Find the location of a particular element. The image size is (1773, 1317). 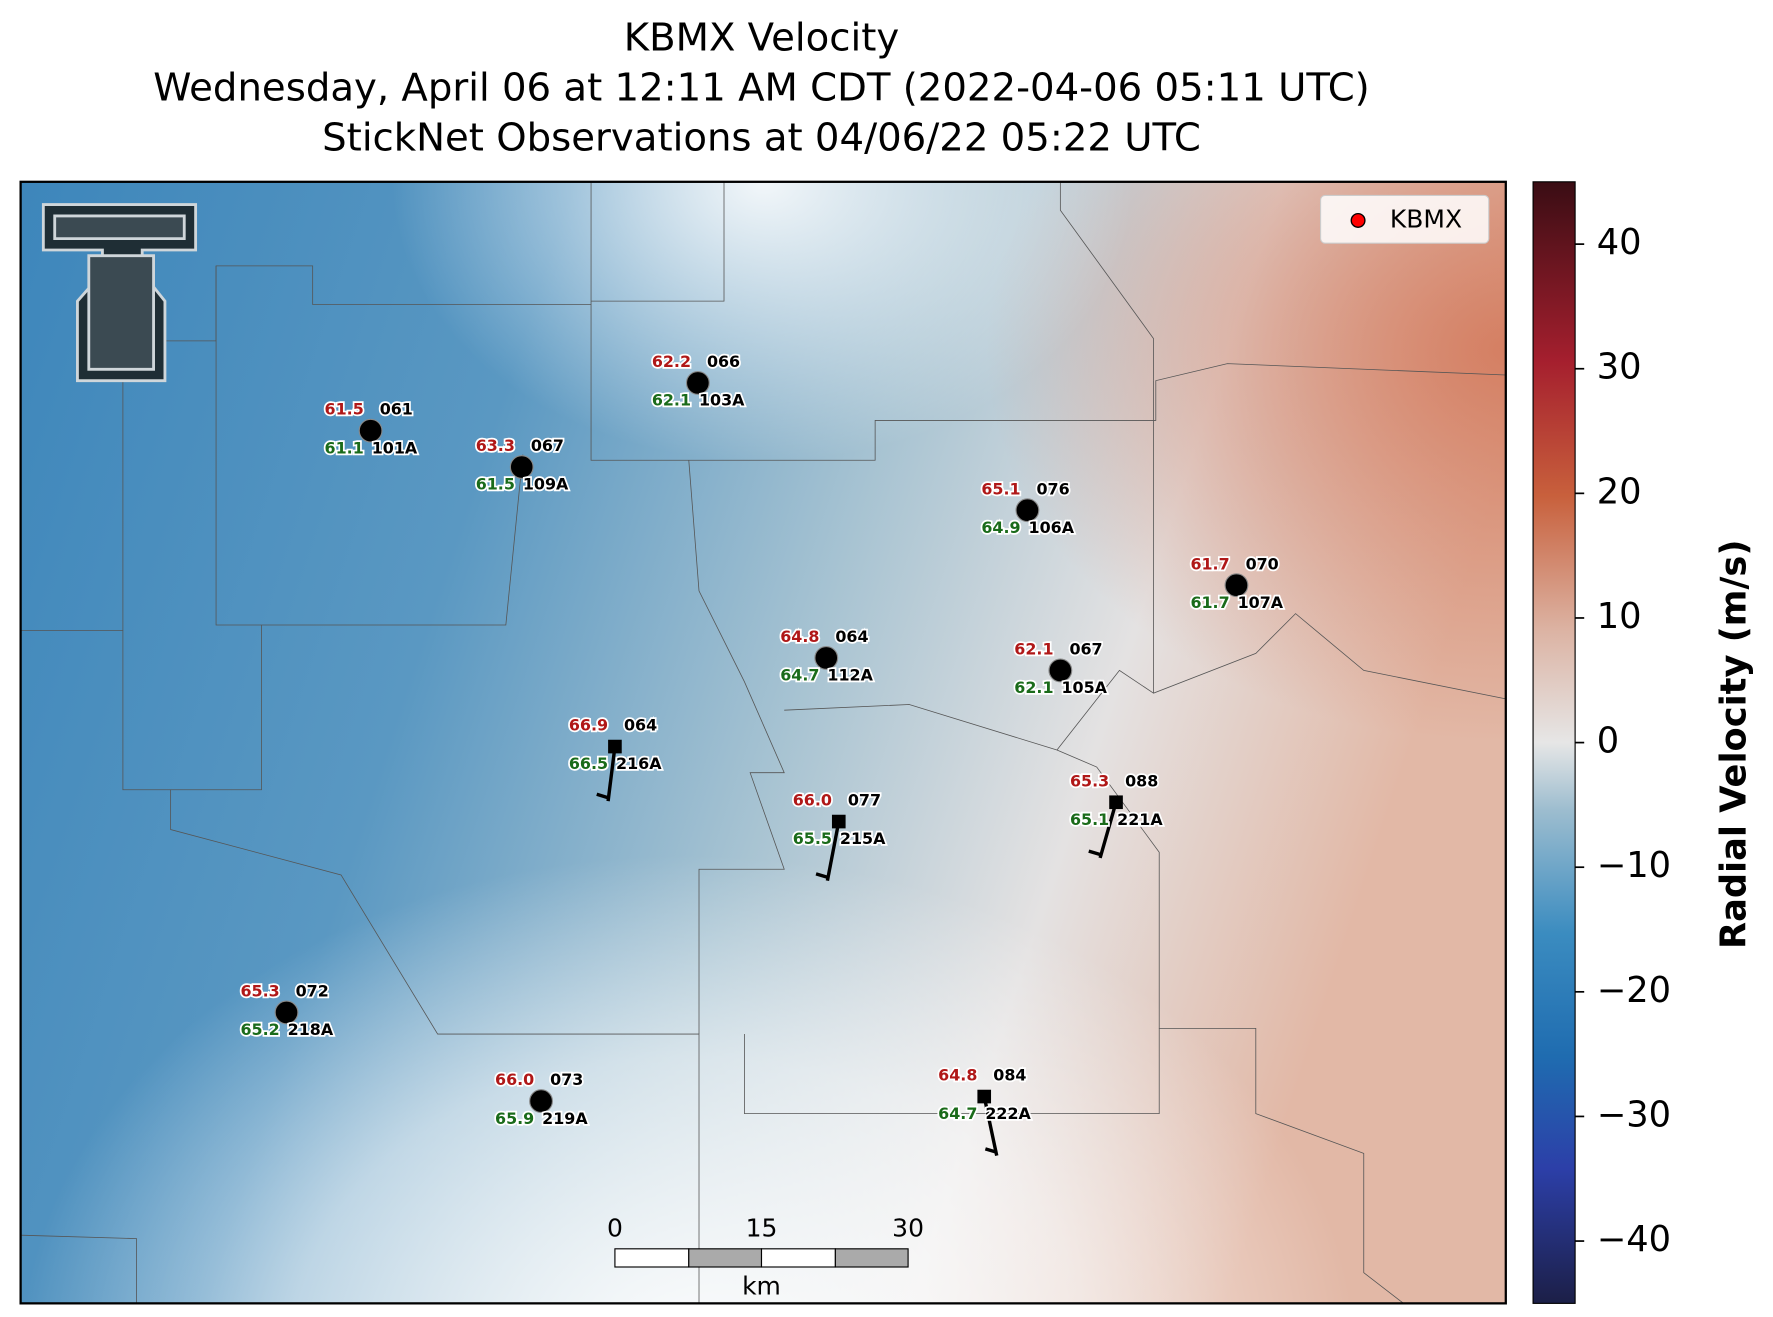

dewpoint: 66.5 is located at coordinates (588, 763).